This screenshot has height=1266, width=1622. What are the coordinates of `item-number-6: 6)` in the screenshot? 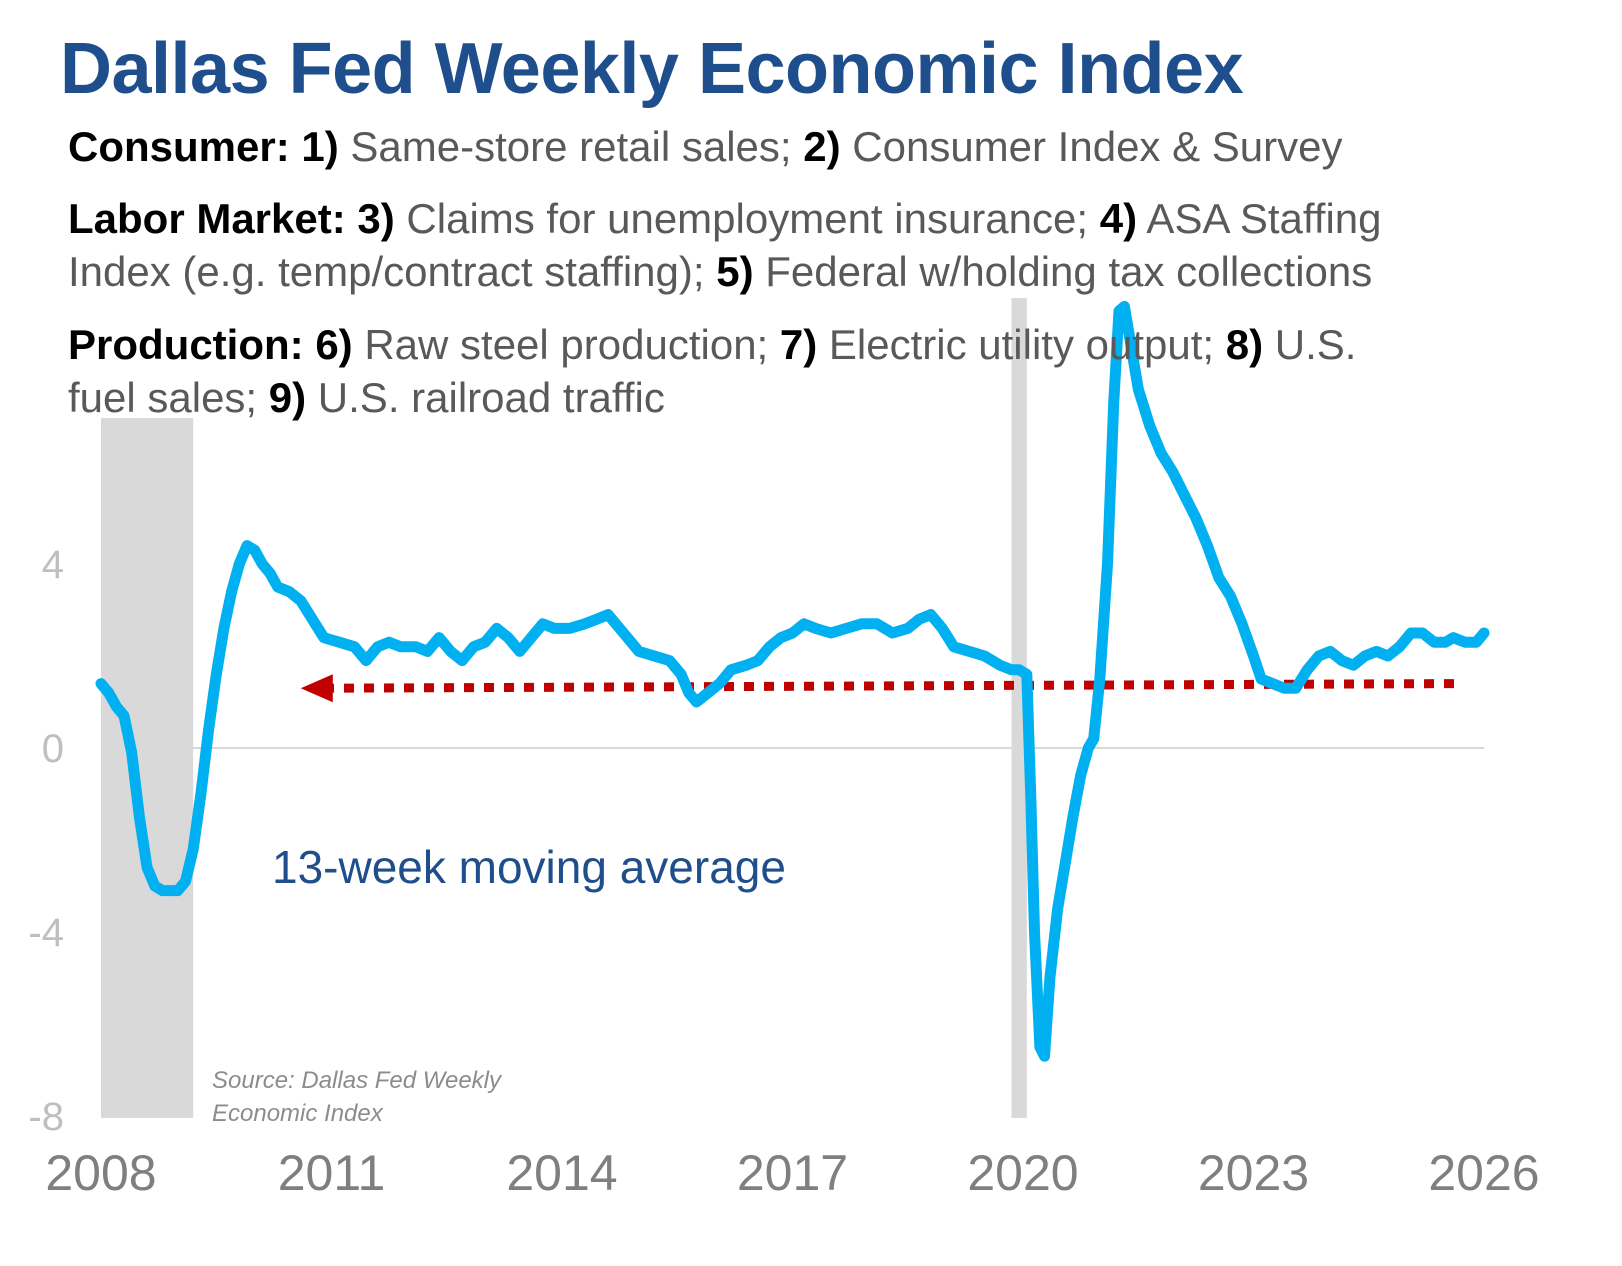 It's located at (334, 344).